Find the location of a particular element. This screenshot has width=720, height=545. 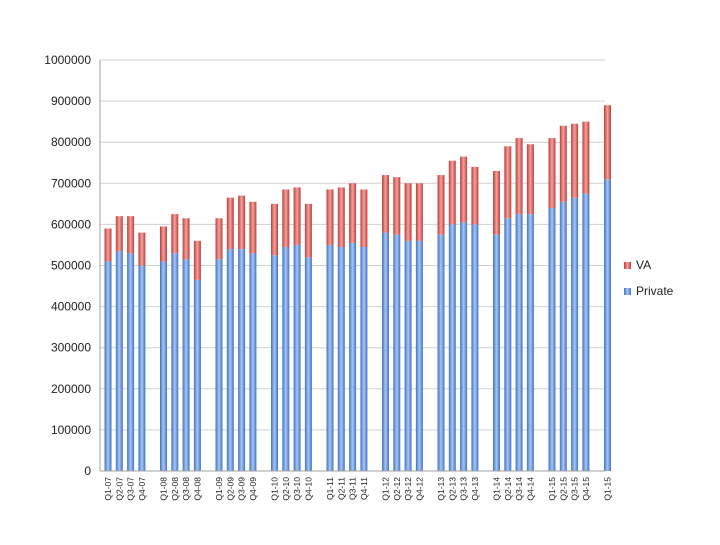

y-tick-label: 700000 is located at coordinates (71, 183).